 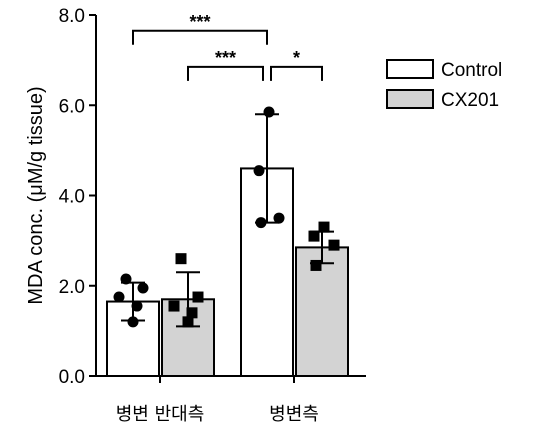 I want to click on legend-label-cx201: CX201, so click(x=470, y=100).